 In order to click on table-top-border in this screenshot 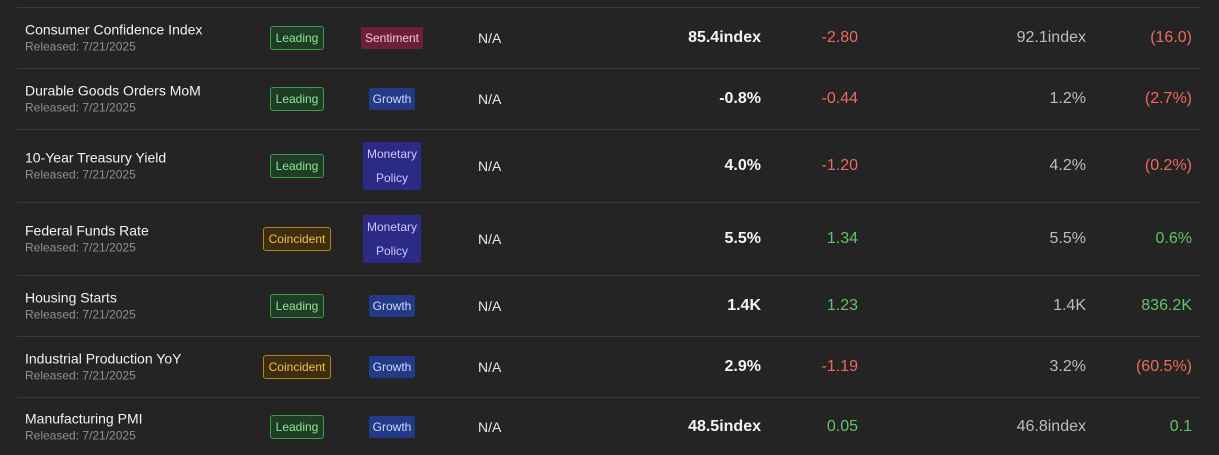, I will do `click(608, 4)`.